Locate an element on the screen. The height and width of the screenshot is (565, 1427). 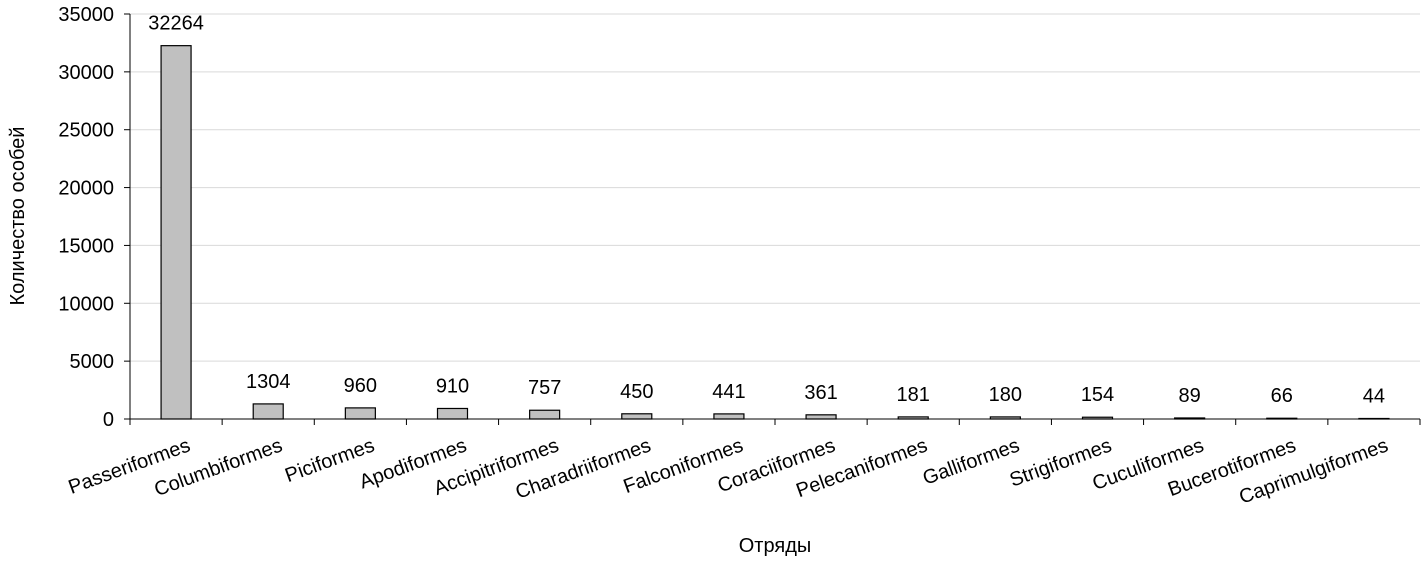
value-label: 450 is located at coordinates (636, 392).